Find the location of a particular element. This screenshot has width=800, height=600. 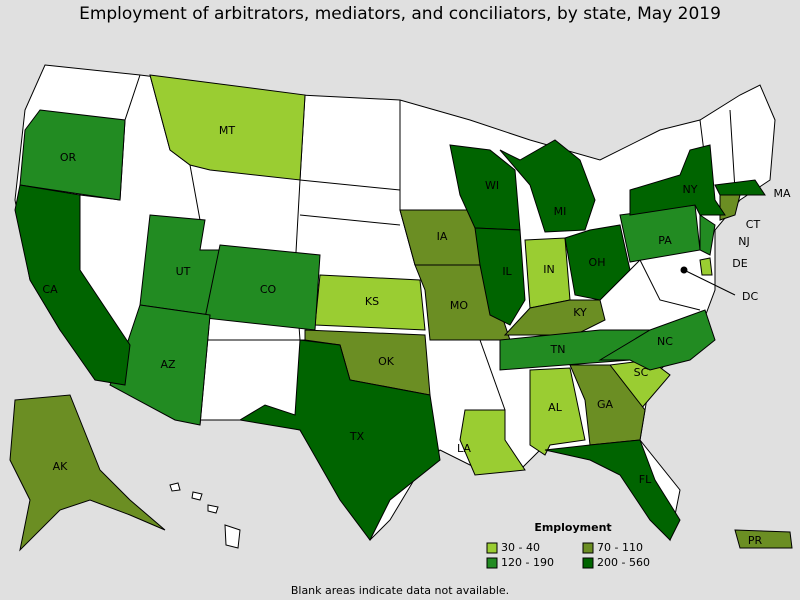

legend-label: 200 - 560 is located at coordinates (623, 562).